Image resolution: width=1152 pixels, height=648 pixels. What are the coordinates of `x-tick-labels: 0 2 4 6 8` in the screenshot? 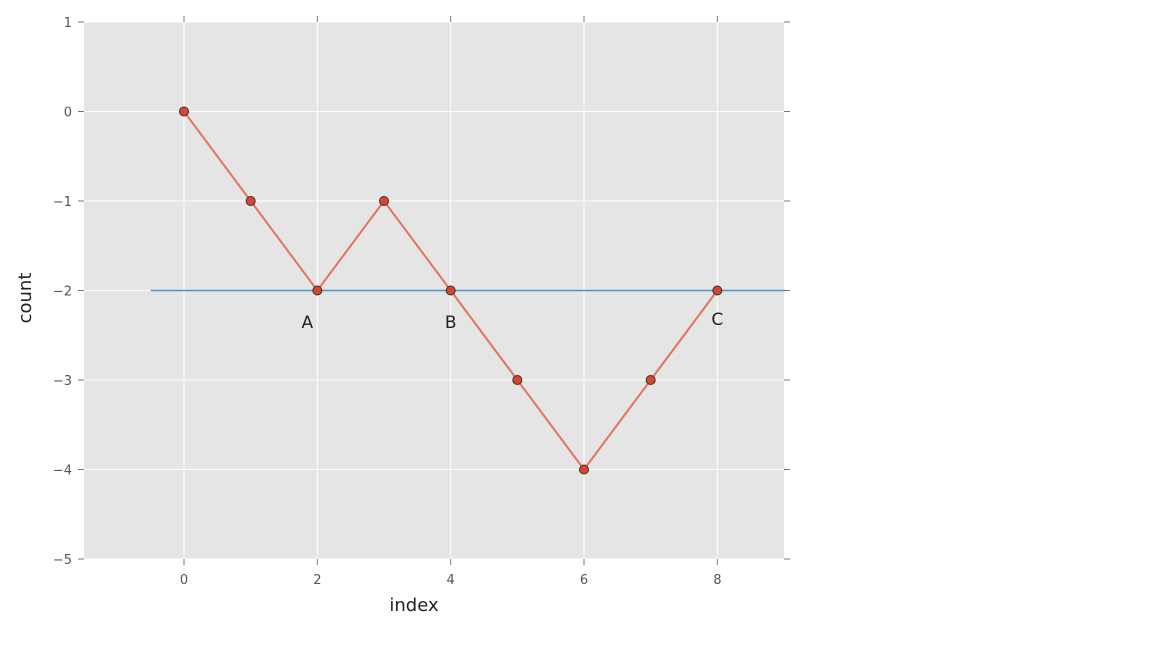 It's located at (451, 580).